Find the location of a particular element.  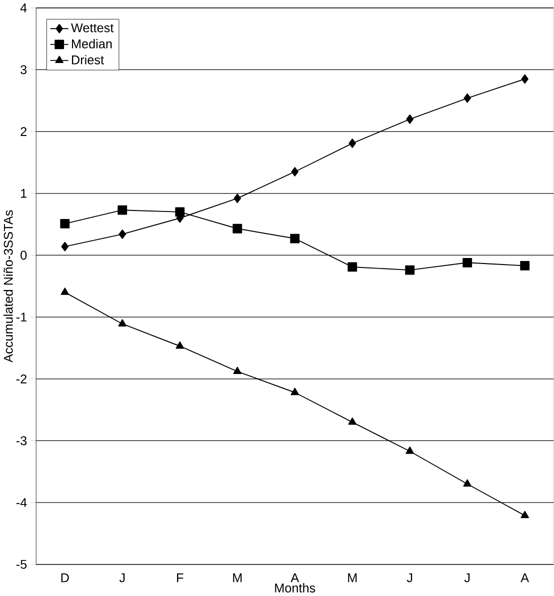

y-tick-label: -1 is located at coordinates (21, 317).